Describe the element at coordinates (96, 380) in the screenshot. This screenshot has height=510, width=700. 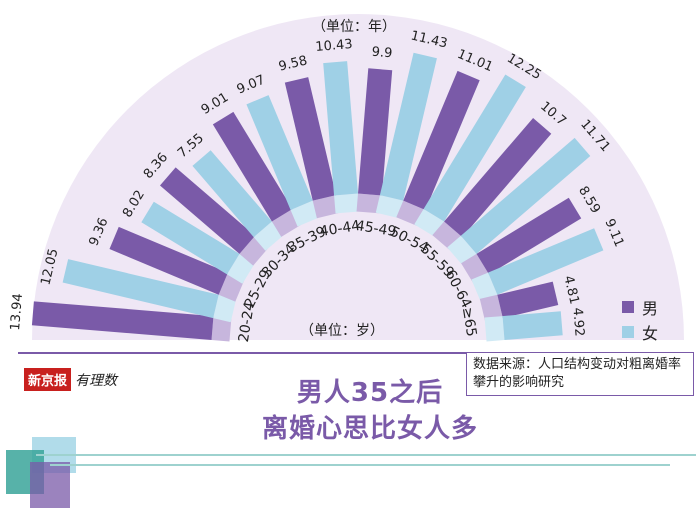
I see `brand-subtitle: 有理数` at that location.